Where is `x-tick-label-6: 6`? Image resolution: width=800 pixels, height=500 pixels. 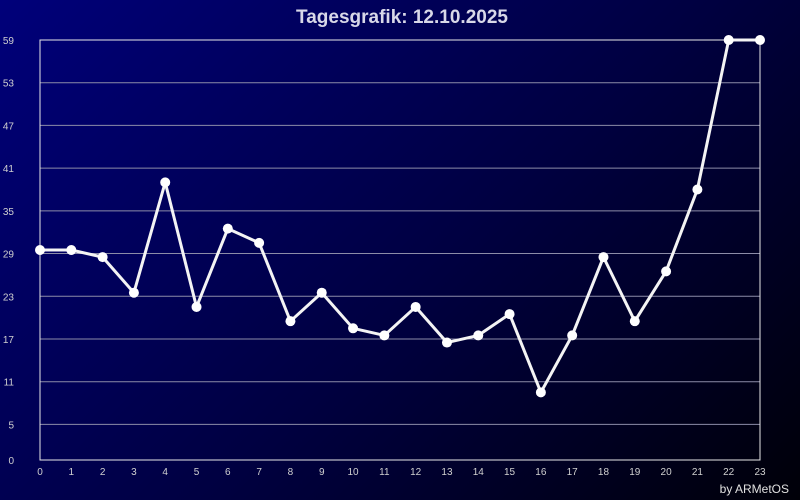
x-tick-label-6: 6 is located at coordinates (228, 472).